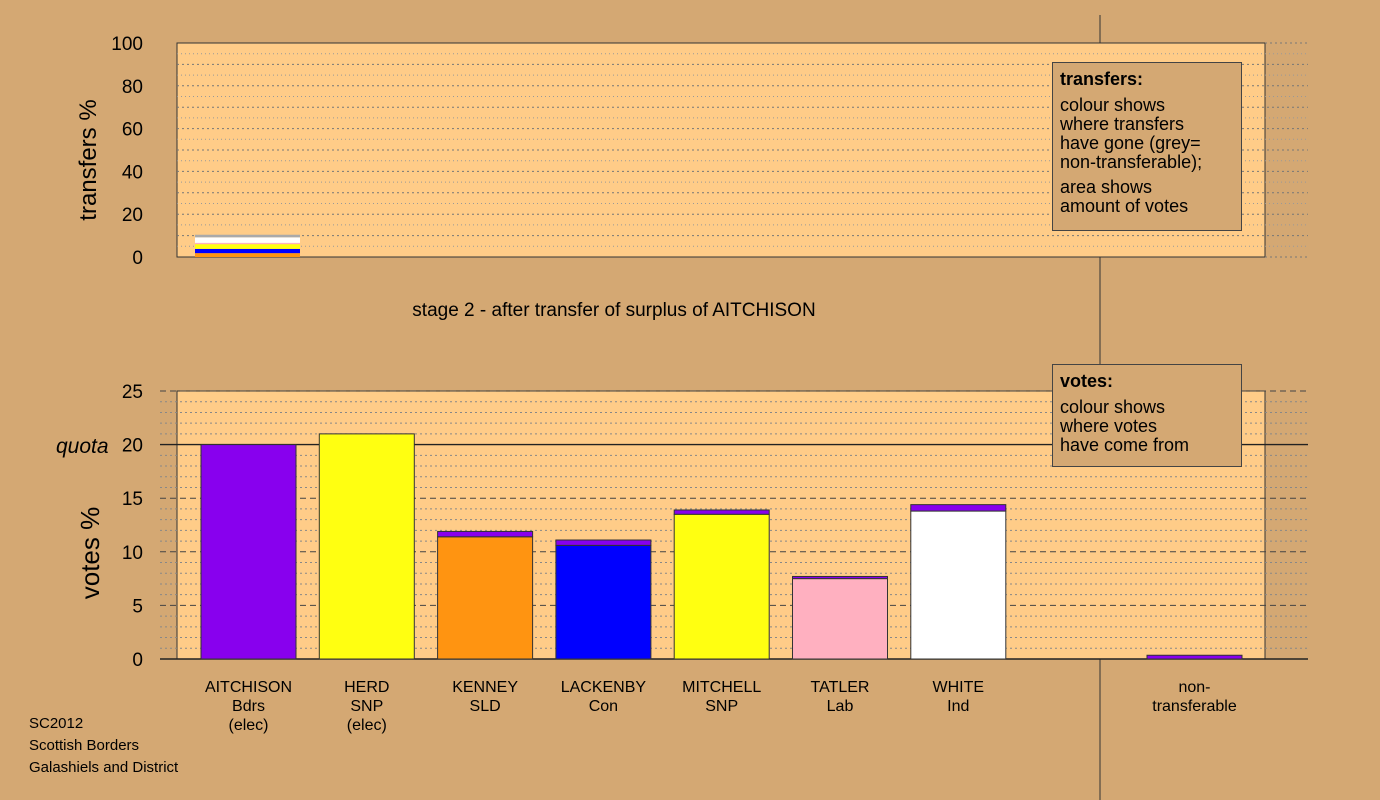 This screenshot has height=800, width=1380. What do you see at coordinates (1131, 162) in the screenshot?
I see `transfers-legend-line: non-transferable);` at bounding box center [1131, 162].